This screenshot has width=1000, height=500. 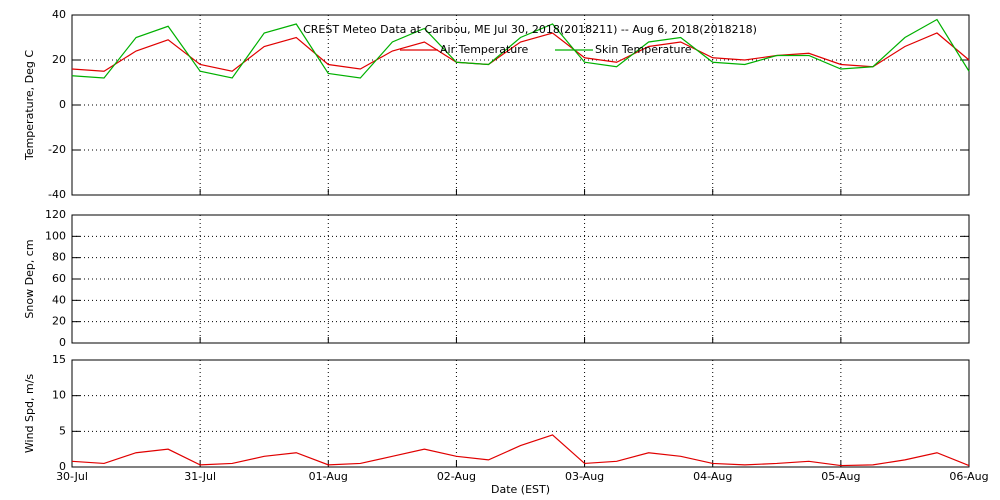 What do you see at coordinates (29, 414) in the screenshot?
I see `y-axis-label: Wind Spd, m/s` at bounding box center [29, 414].